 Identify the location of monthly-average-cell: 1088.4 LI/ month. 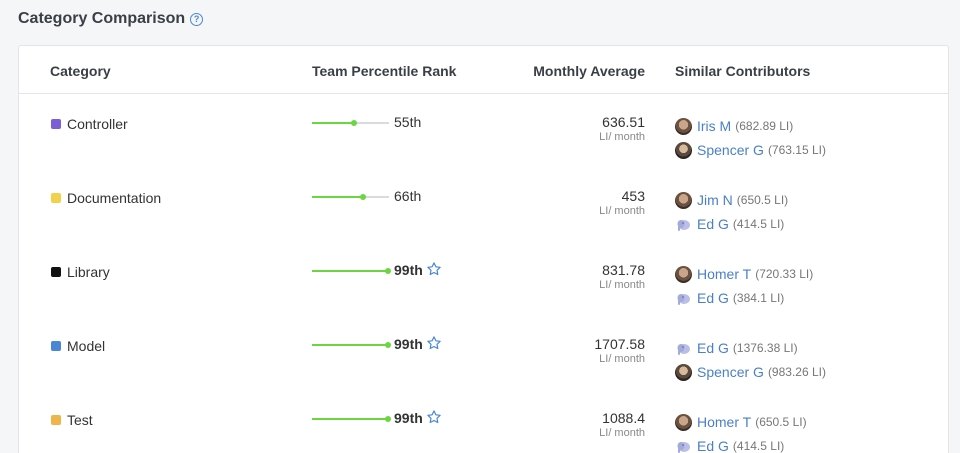
(622, 424).